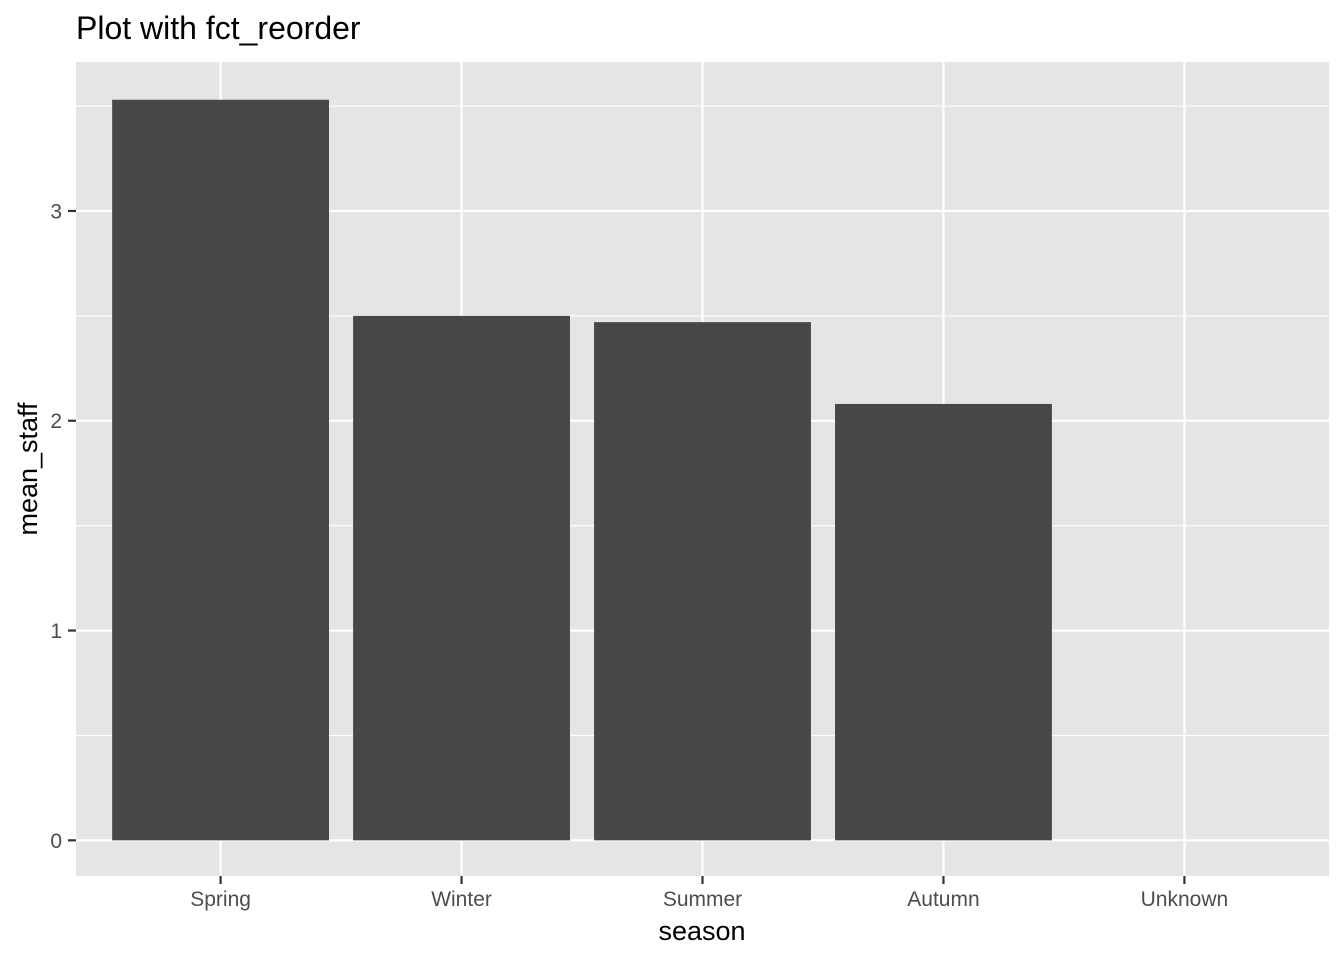  I want to click on bar-autumn, so click(943, 622).